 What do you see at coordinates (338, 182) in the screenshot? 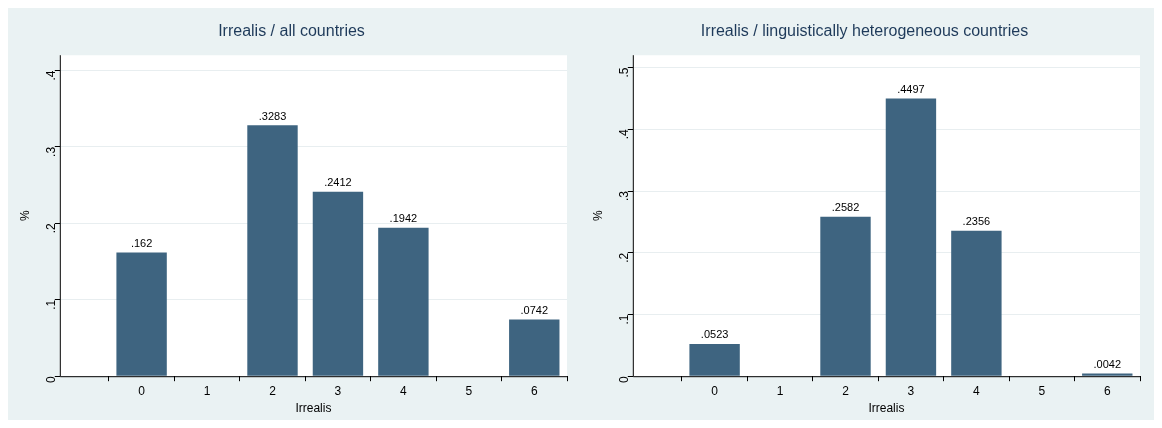
I see `data-label: .2412` at bounding box center [338, 182].